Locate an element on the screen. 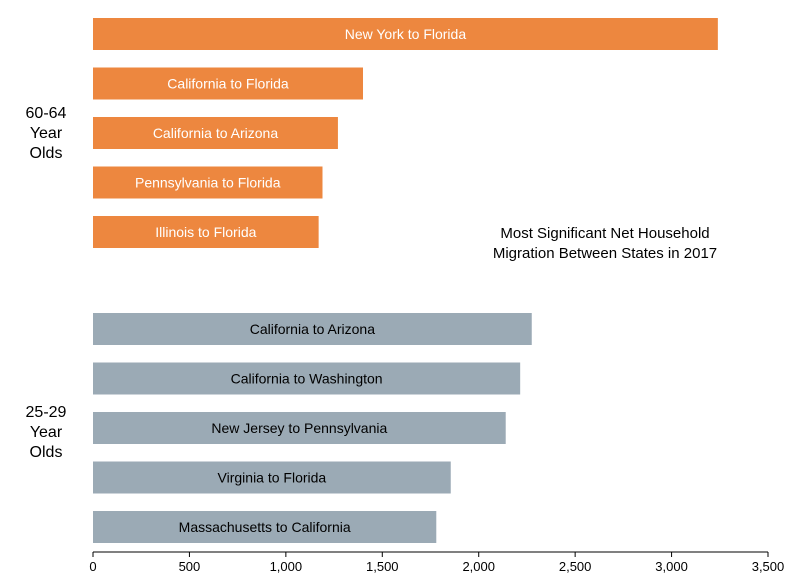 Image resolution: width=800 pixels, height=581 pixels. bar-label: New Jersey to Pennsylvania is located at coordinates (299, 428).